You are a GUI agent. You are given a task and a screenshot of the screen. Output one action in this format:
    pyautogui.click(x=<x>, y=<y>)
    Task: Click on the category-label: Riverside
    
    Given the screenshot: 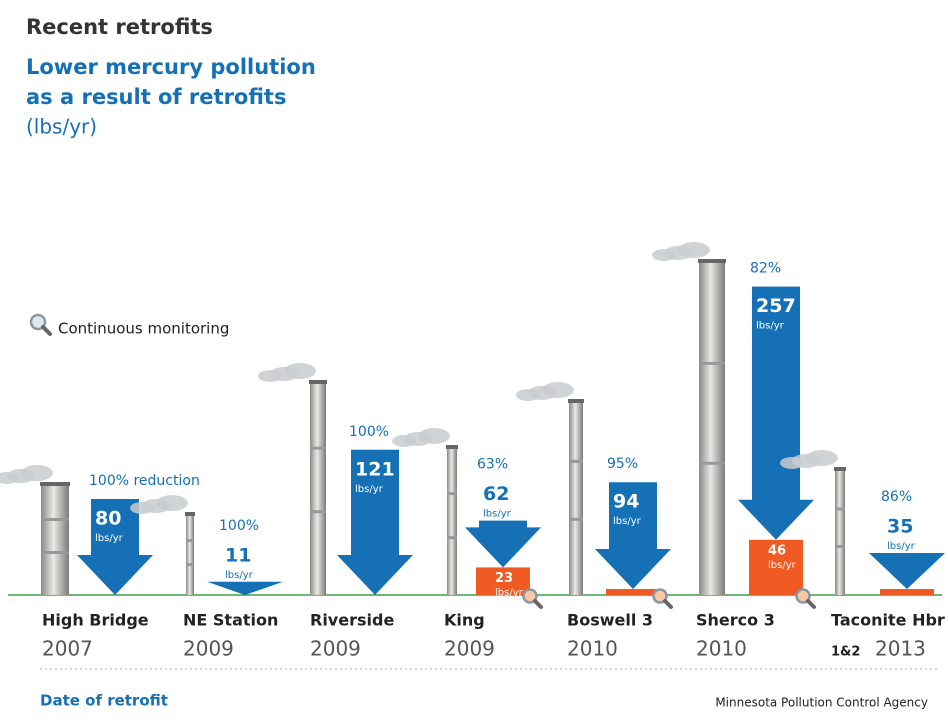 What is the action you would take?
    pyautogui.click(x=352, y=620)
    